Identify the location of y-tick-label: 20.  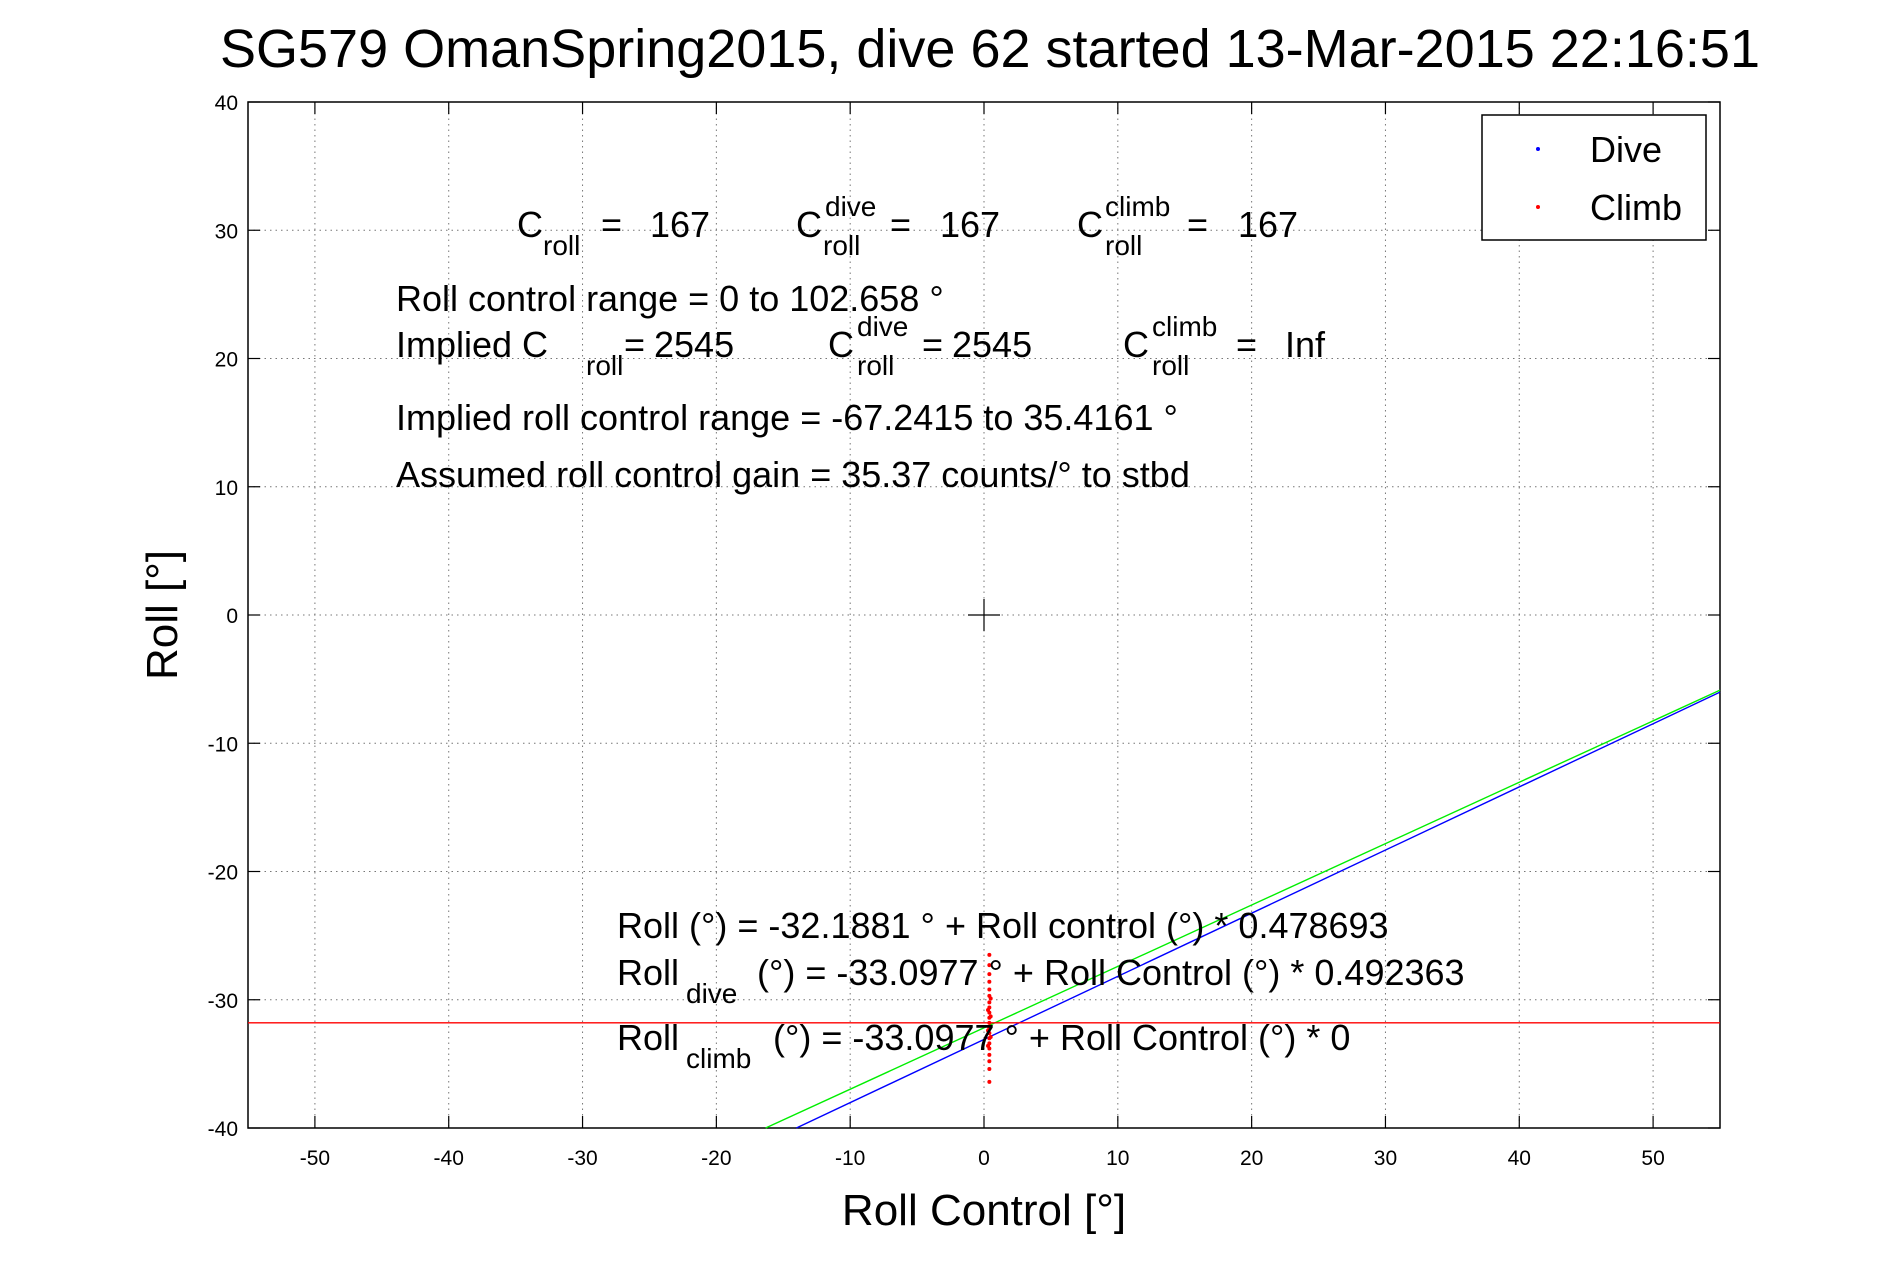
(226, 360).